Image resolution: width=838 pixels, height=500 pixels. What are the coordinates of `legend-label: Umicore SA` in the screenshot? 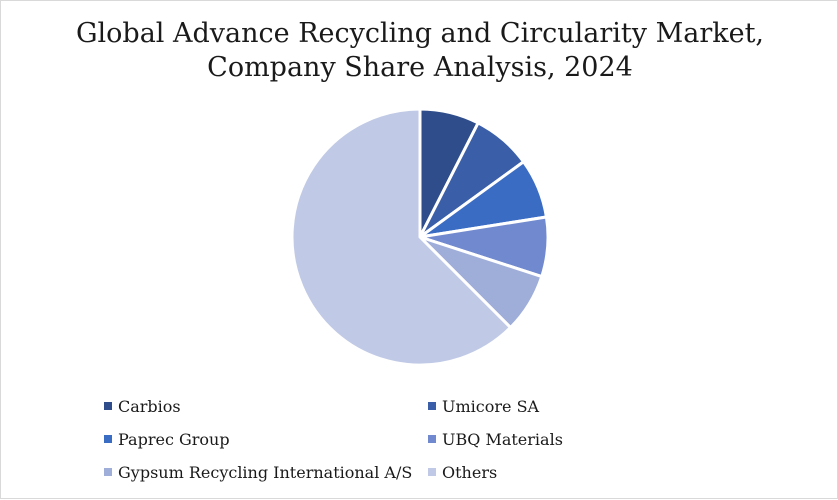 It's located at (491, 406).